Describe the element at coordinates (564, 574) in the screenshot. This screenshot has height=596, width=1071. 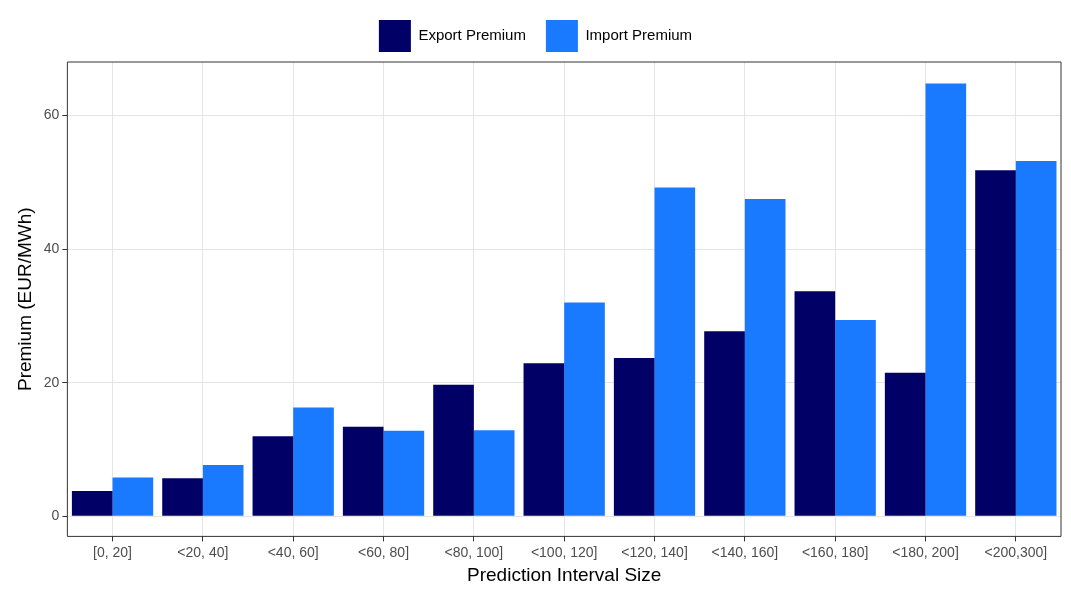
I see `x-axis-title: Prediction Interval Size` at that location.